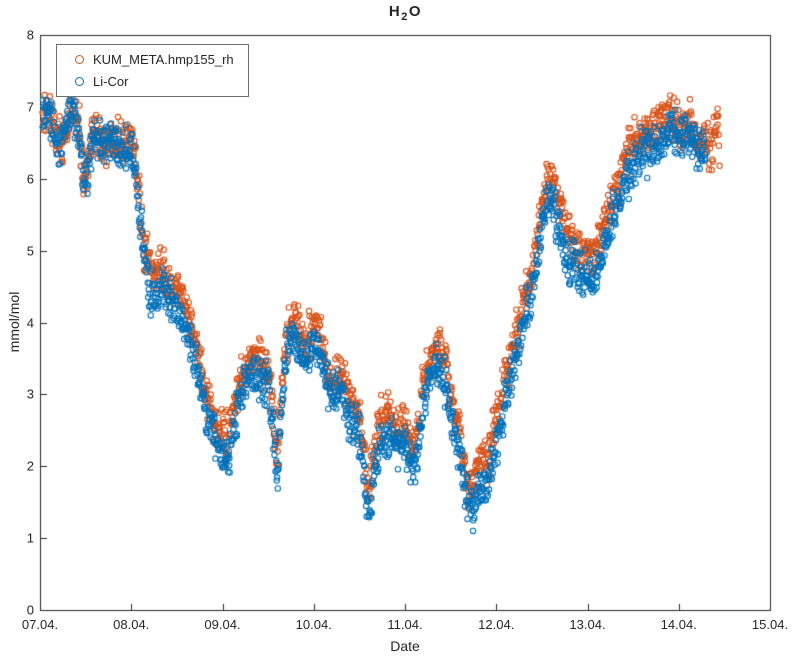  What do you see at coordinates (404, 17) in the screenshot?
I see `chart-title-subscript: 2` at bounding box center [404, 17].